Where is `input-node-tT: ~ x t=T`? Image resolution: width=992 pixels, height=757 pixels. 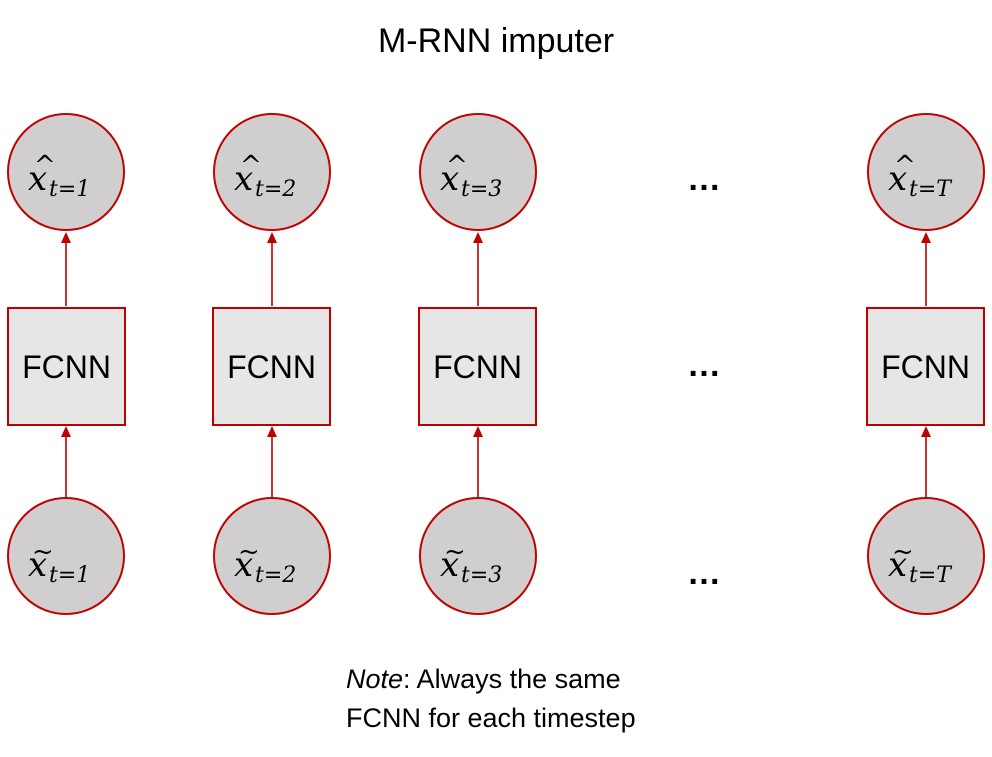 input-node-tT: ~ x t=T is located at coordinates (926, 556).